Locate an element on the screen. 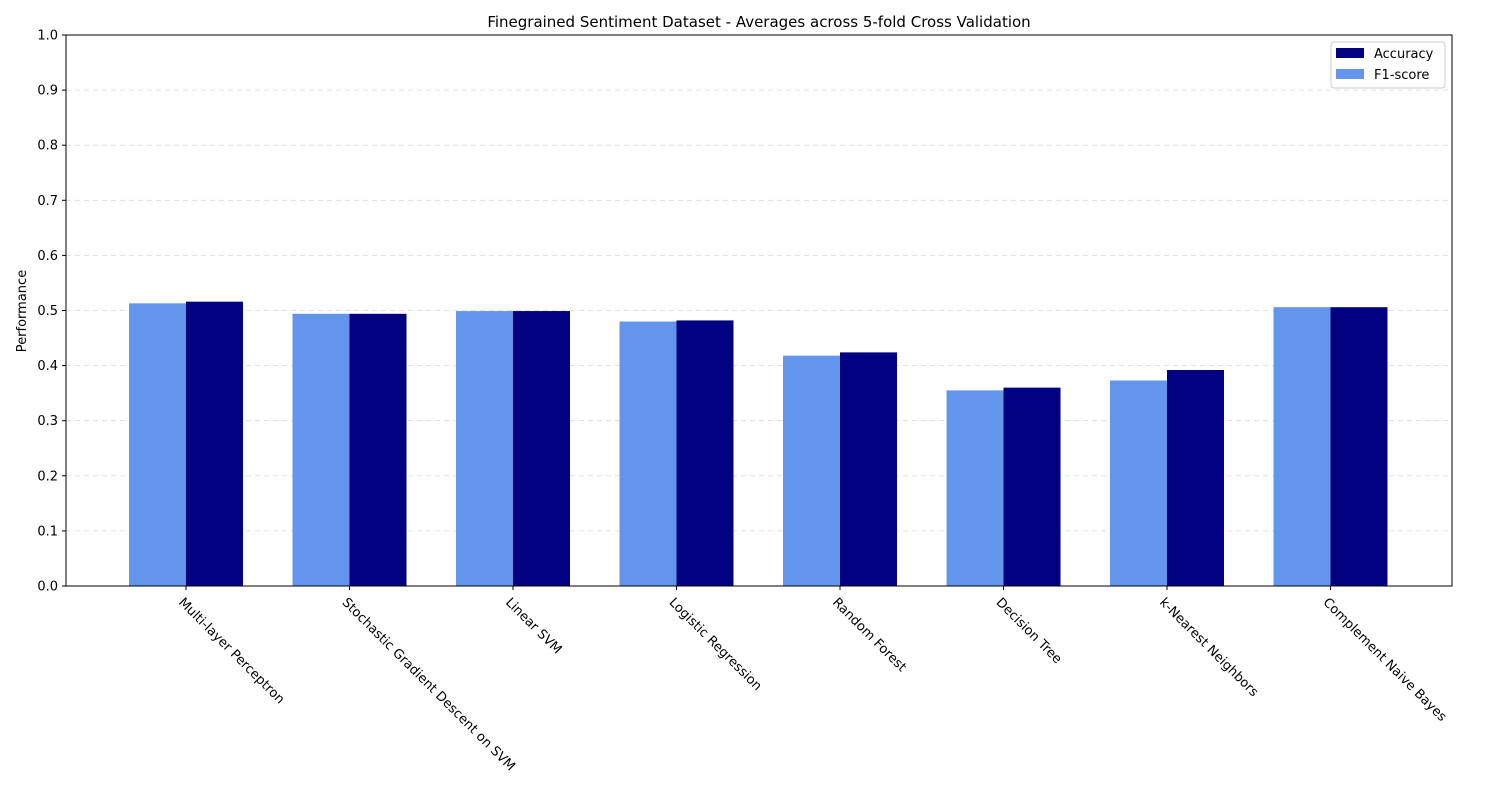 This screenshot has height=800, width=1500. y-axis-label: Performance is located at coordinates (22, 311).